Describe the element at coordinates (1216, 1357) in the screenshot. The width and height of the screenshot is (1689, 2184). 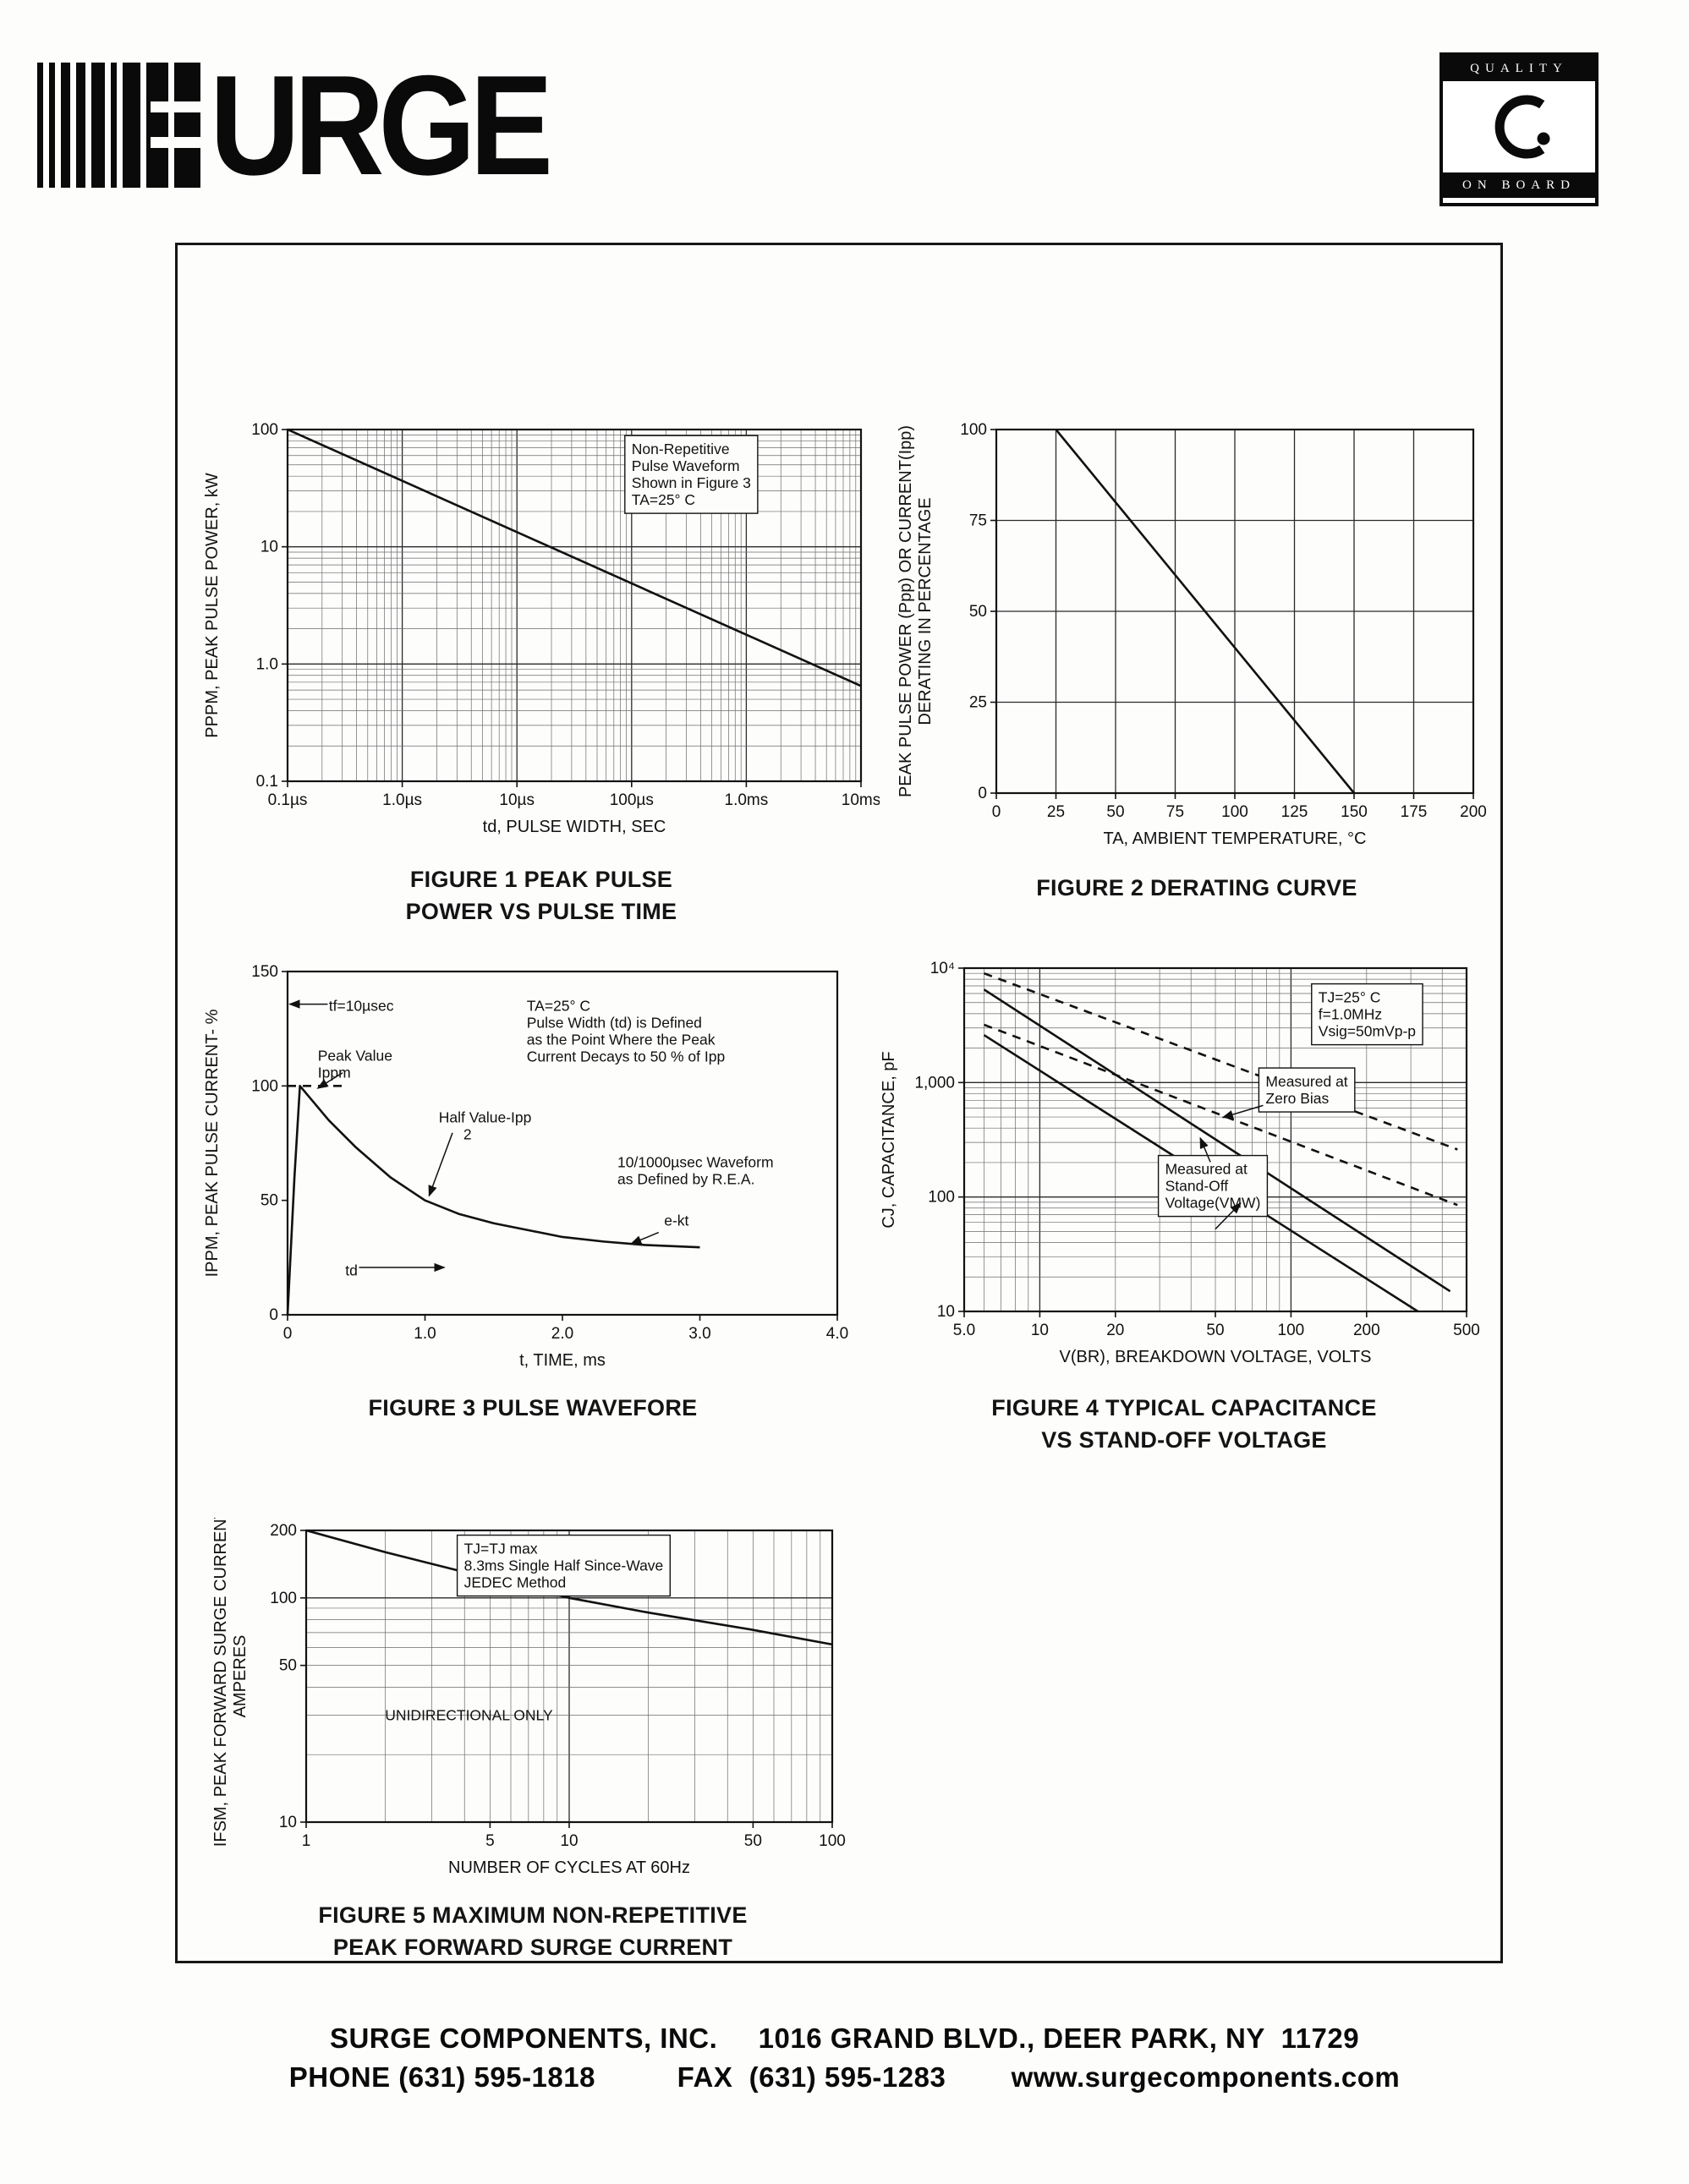
I see `svg-text:V(BR), BREAKDOWN VOLTAGE, VOLT: V(BR), BREAKDOWN VOLTAGE, VOLTS` at that location.